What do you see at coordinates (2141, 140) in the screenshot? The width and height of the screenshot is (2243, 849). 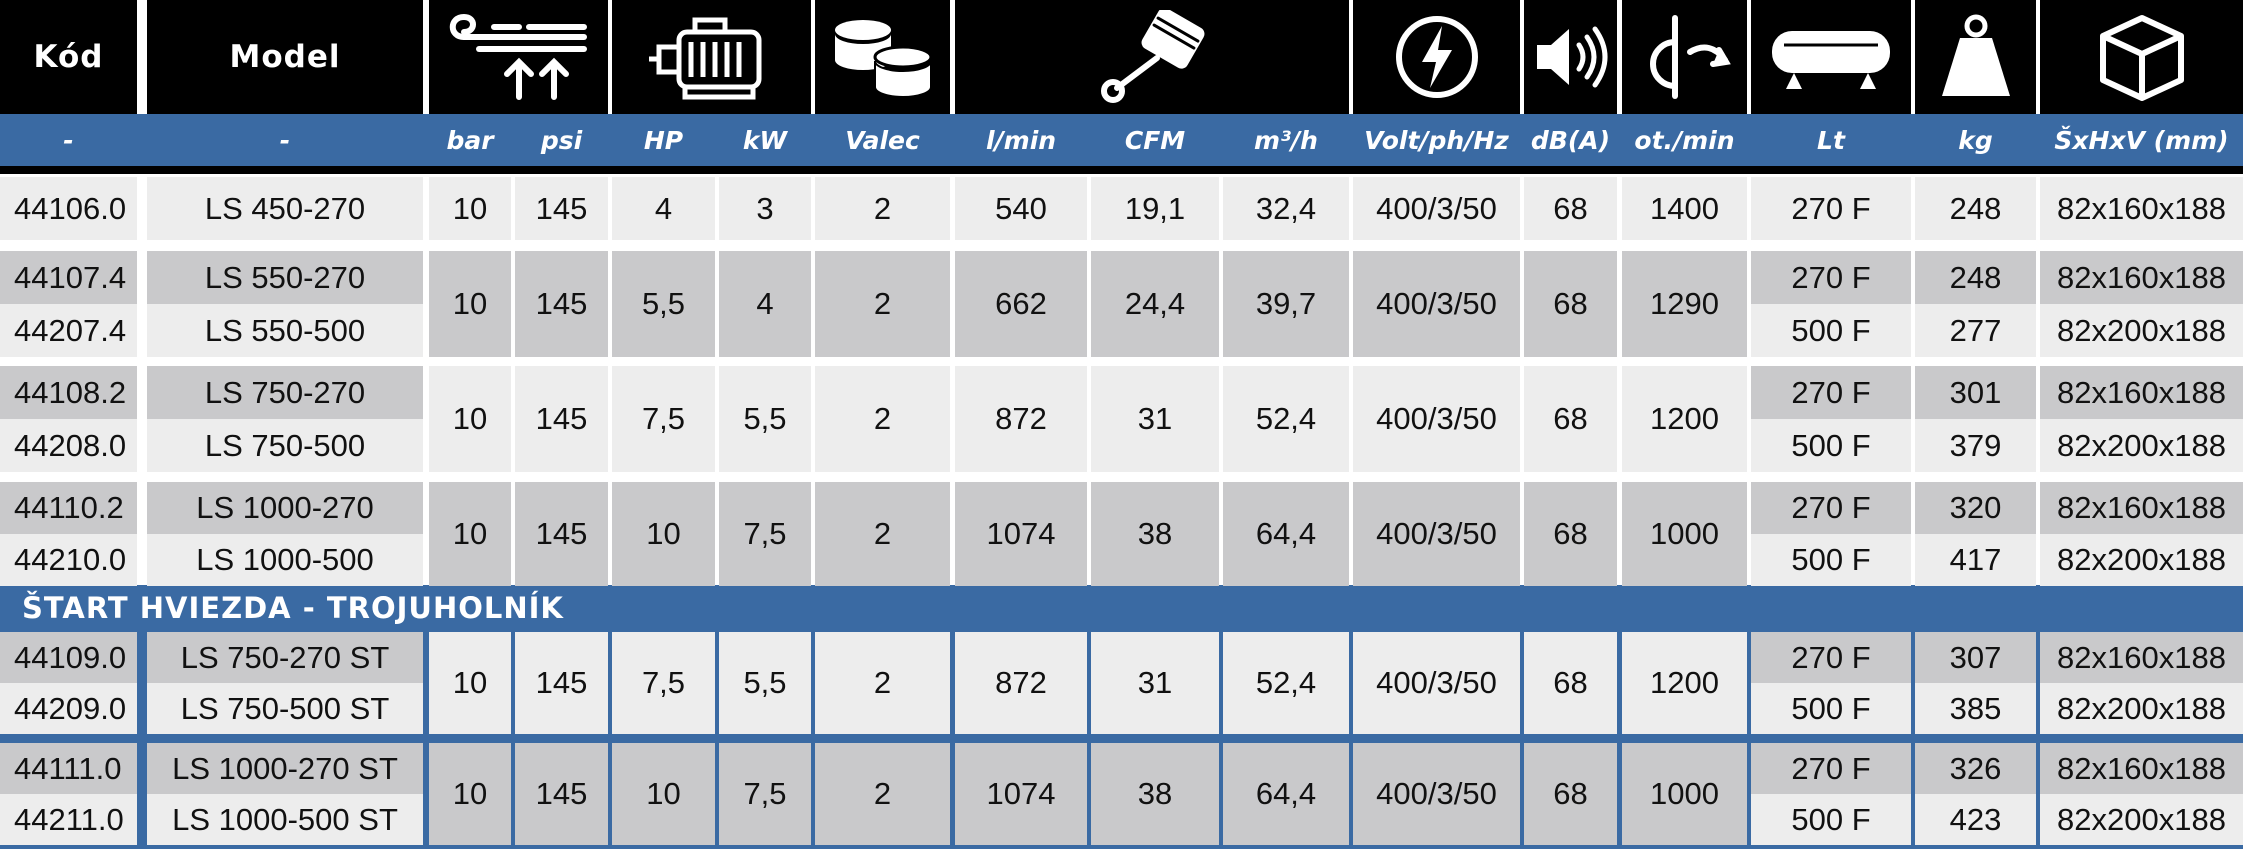 I see `unit-dim: ŠxHxV (mm)` at bounding box center [2141, 140].